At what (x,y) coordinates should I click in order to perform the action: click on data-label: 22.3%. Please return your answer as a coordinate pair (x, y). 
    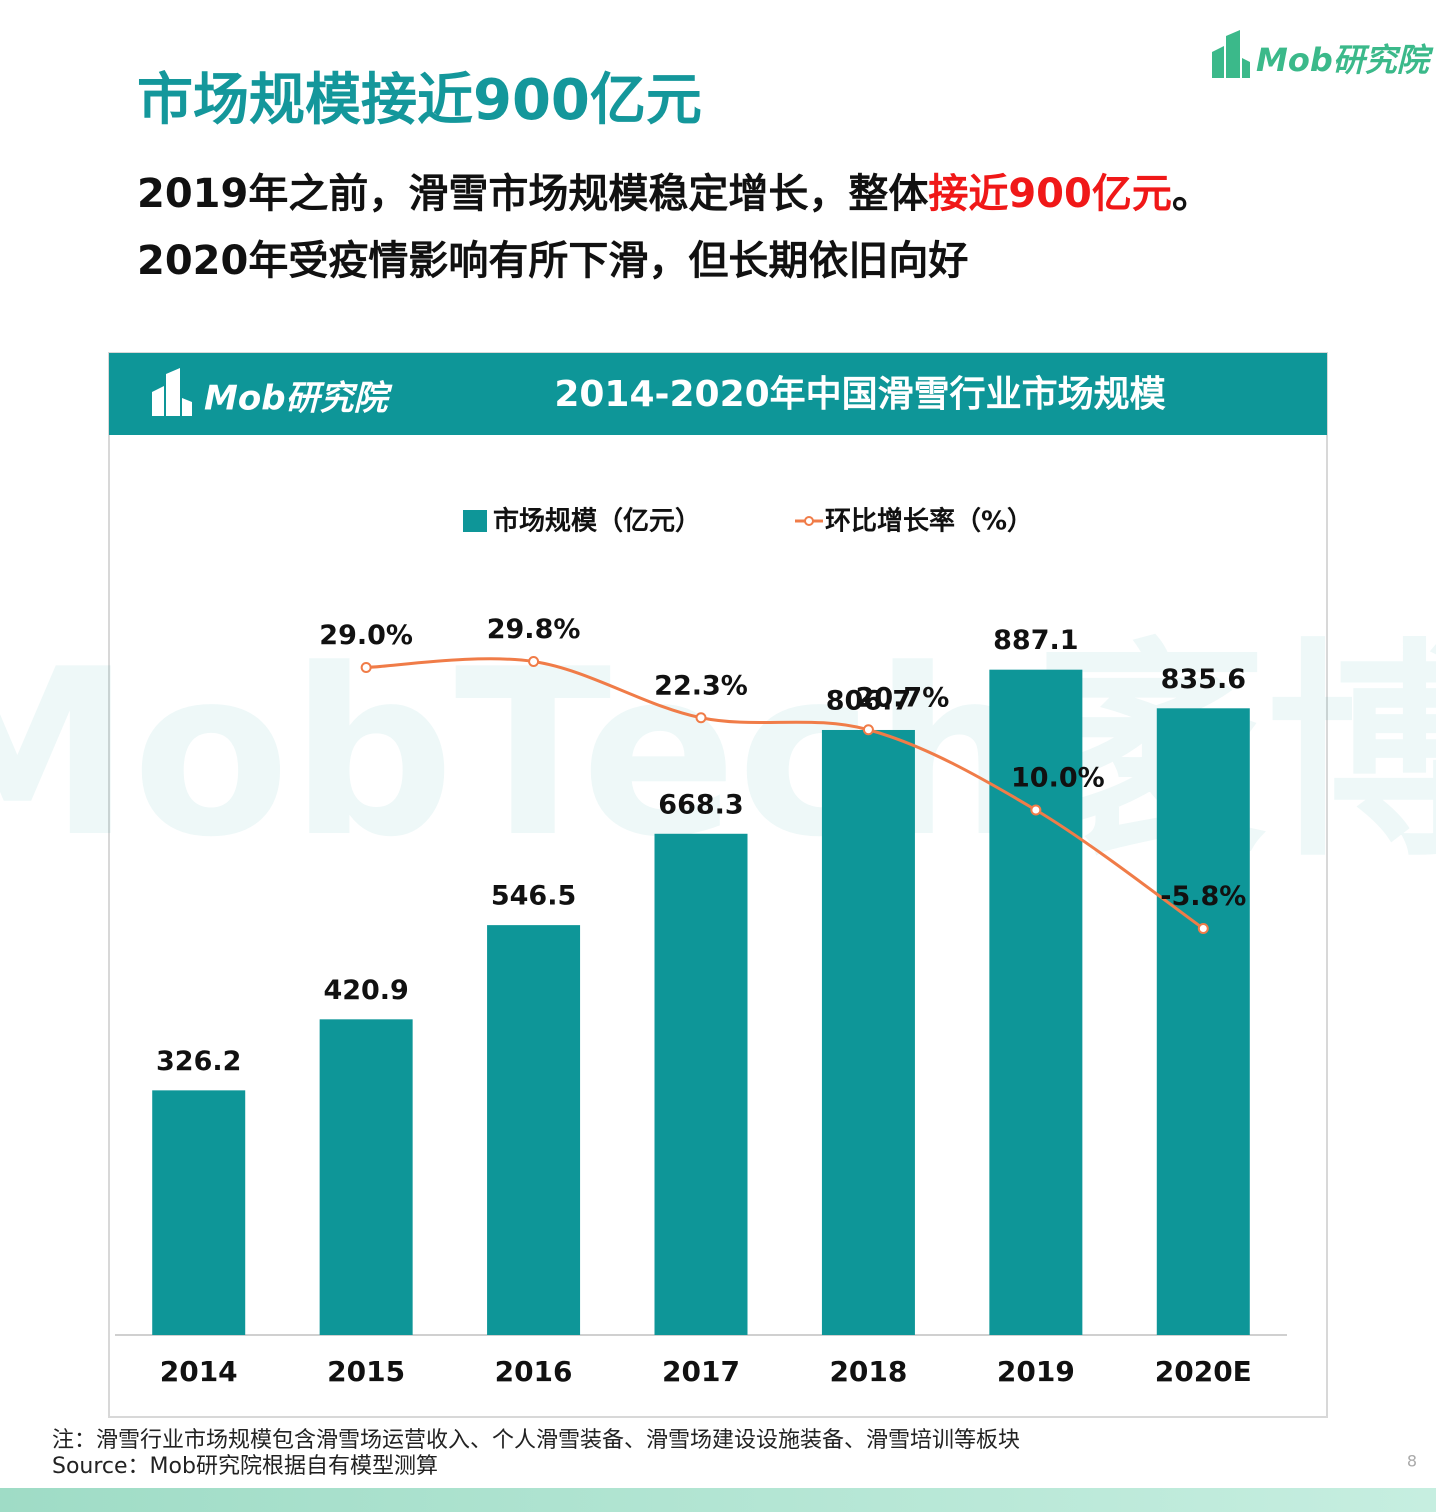
    Looking at the image, I should click on (701, 685).